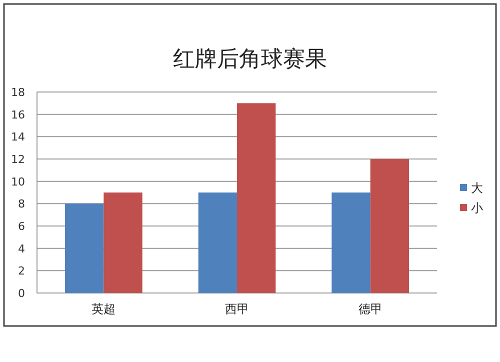 The image size is (500, 362). Describe the element at coordinates (18, 137) in the screenshot. I see `y-tick-label: 14` at that location.